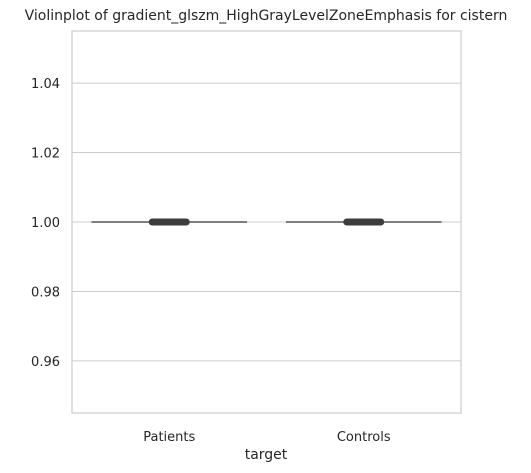 Image resolution: width=531 pixels, height=473 pixels. I want to click on y-tick-label: 1.02, so click(45, 154).